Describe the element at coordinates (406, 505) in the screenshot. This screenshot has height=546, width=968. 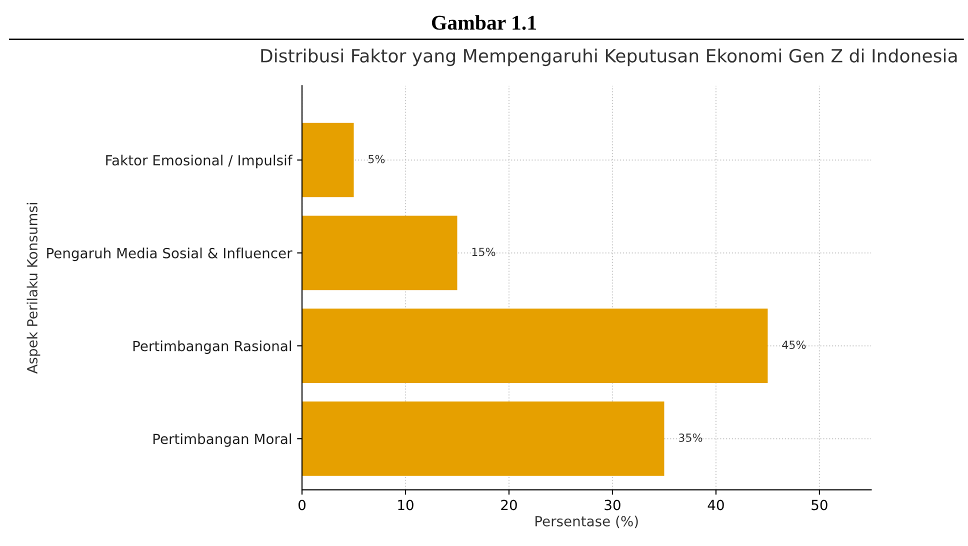
I see `x-tick-label: 10` at that location.